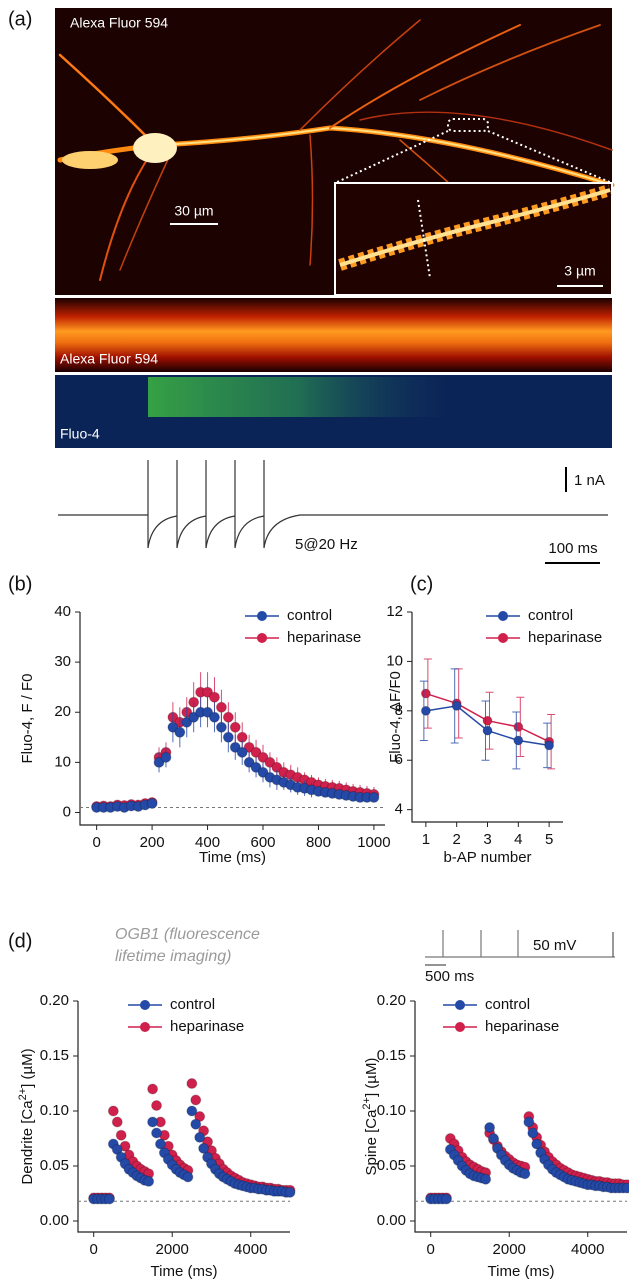  I want to click on x-tick-label: 2, so click(457, 839).